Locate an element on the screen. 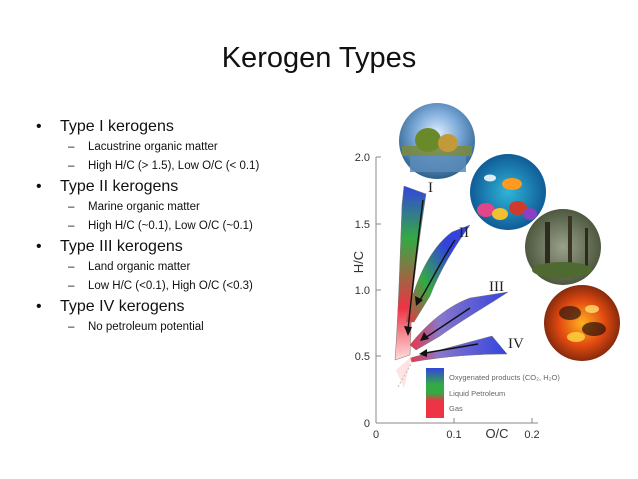 The image size is (638, 479). coral-reef-photo is located at coordinates (508, 192).